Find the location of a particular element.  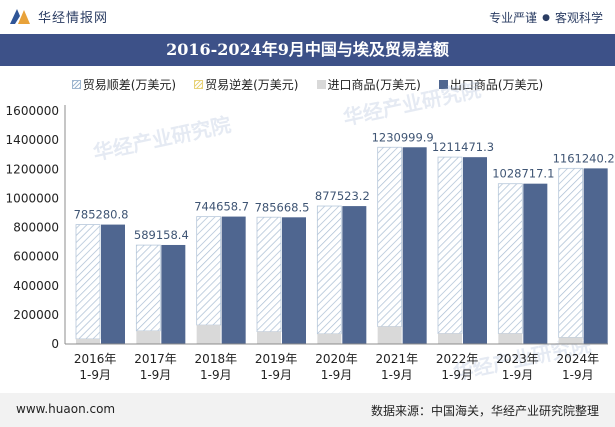

x-tick-label-5-period: 1-9月 is located at coordinates (397, 375).